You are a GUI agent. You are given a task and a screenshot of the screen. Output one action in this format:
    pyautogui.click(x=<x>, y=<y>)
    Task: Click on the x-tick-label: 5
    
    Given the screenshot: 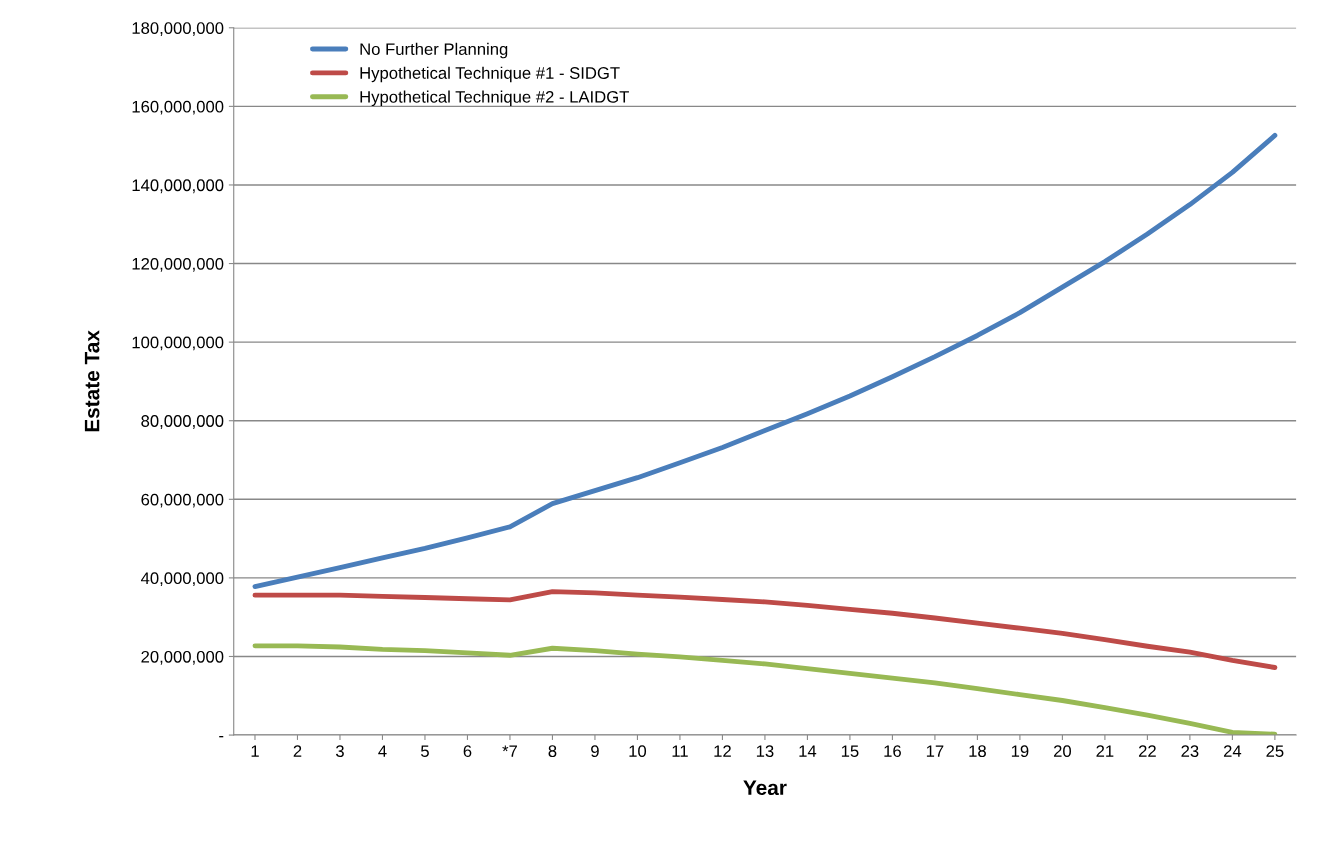 What is the action you would take?
    pyautogui.click(x=424, y=751)
    